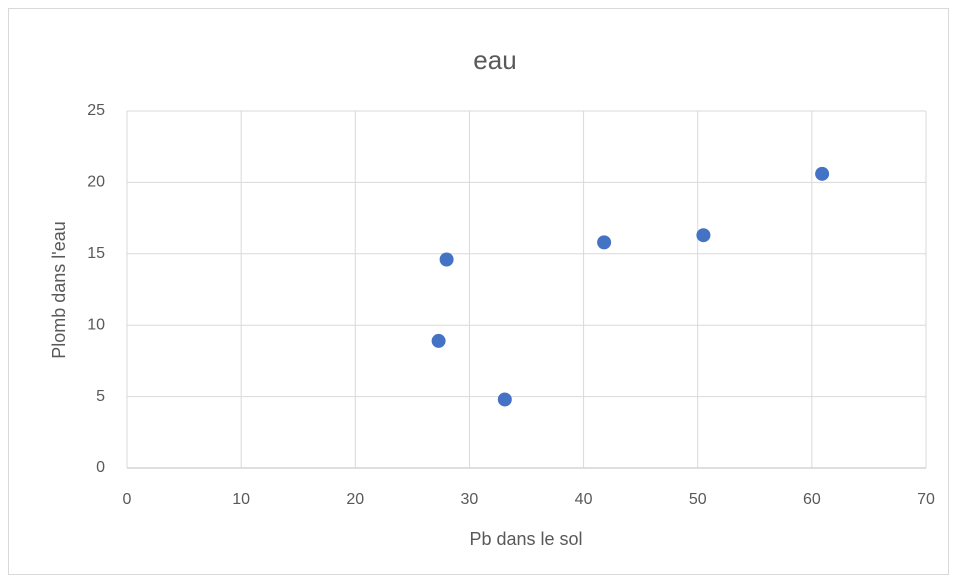  I want to click on x-tick-label: 40, so click(584, 499).